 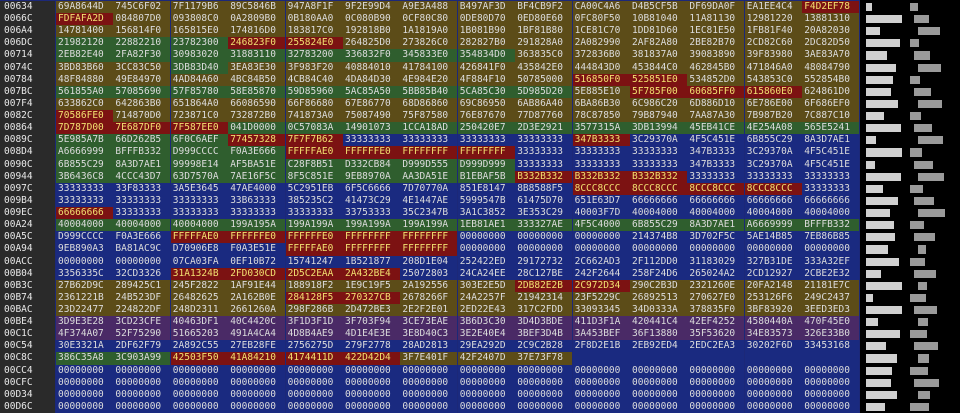 What do you see at coordinates (429, 322) in the screenshot?
I see `hex-word: 3CE73EAE` at bounding box center [429, 322].